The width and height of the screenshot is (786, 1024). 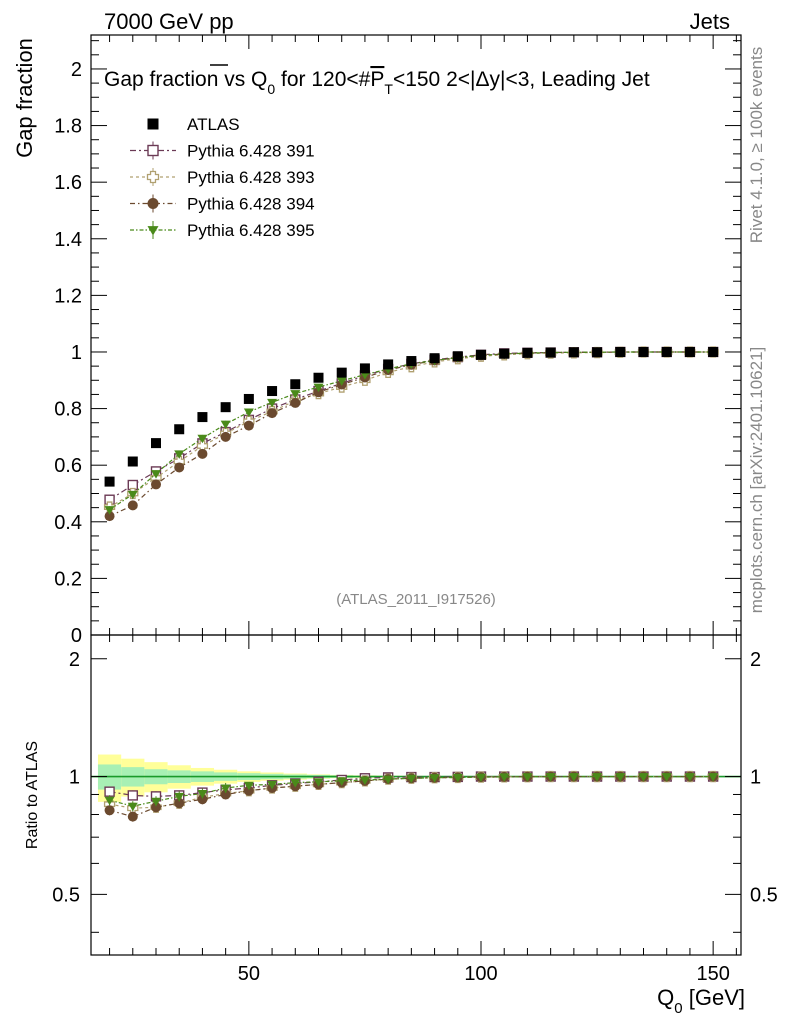 I want to click on ratio-1-point, so click(x=109, y=791).